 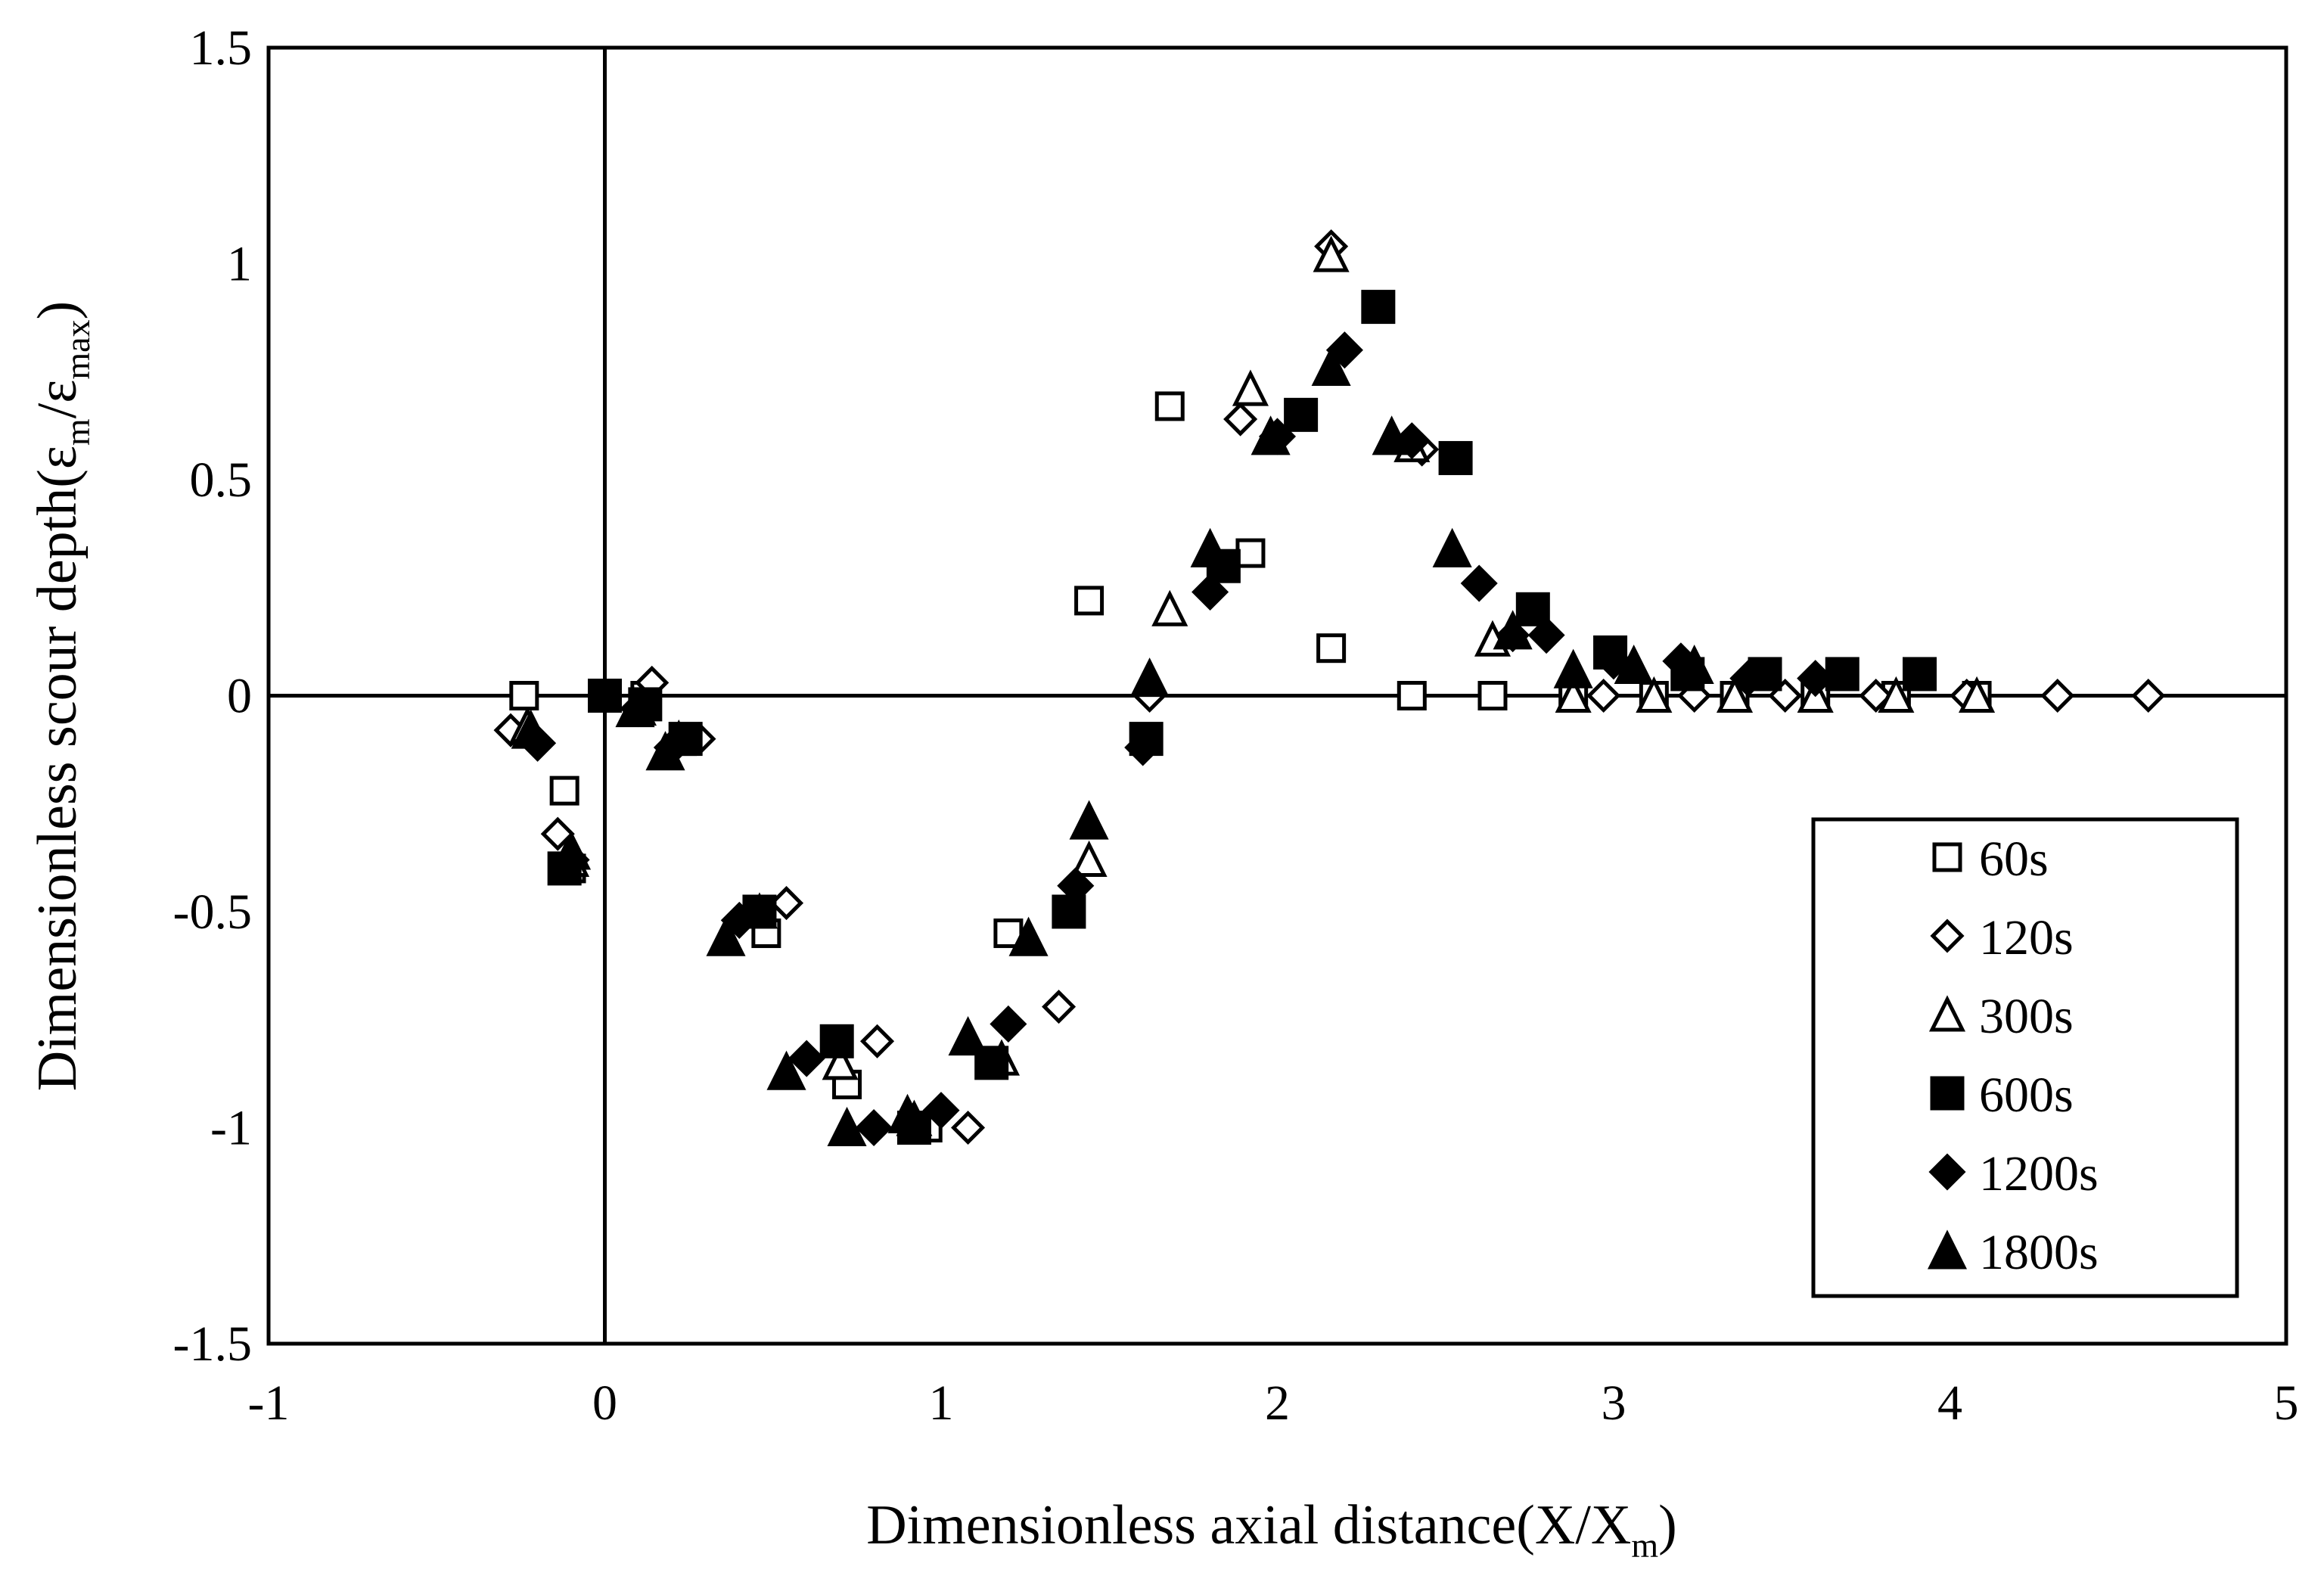 I want to click on legend-label: 120s, so click(x=2027, y=938).